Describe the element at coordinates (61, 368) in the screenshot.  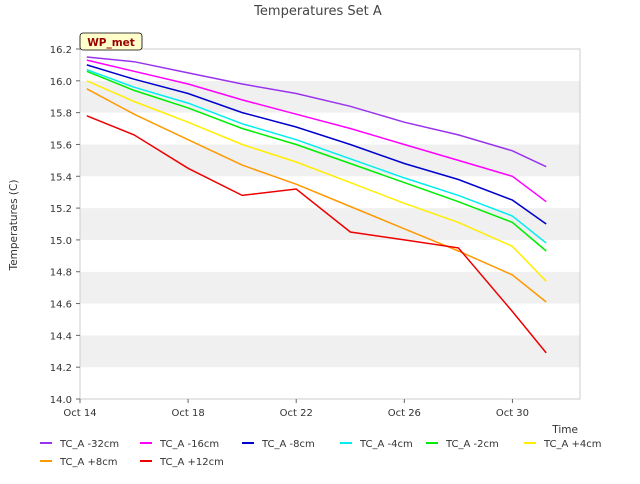
I see `y-tick-label: 14.2` at that location.